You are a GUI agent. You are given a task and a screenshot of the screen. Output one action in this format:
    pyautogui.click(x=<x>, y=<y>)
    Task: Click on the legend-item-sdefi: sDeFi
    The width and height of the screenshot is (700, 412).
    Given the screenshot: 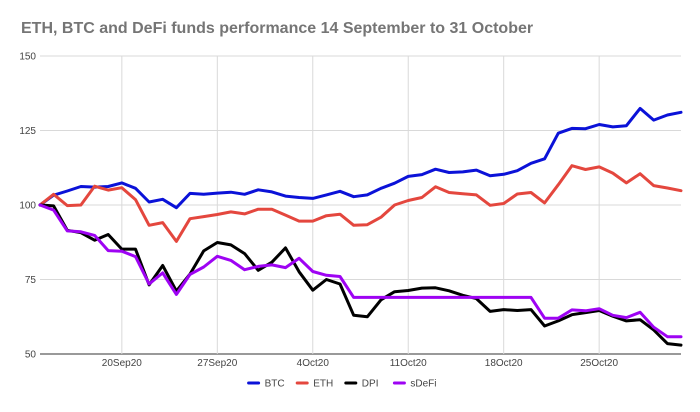 What is the action you would take?
    pyautogui.click(x=414, y=384)
    